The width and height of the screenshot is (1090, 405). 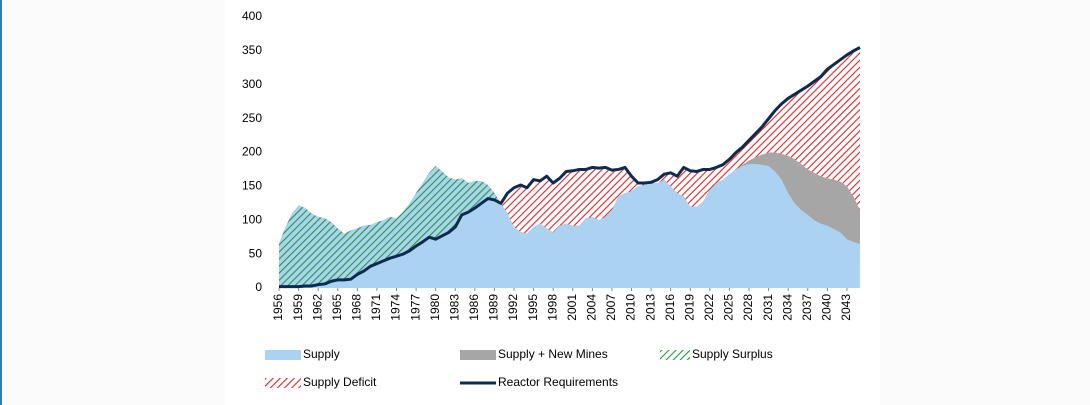 What do you see at coordinates (631, 307) in the screenshot?
I see `x-tick-label: 2010` at bounding box center [631, 307].